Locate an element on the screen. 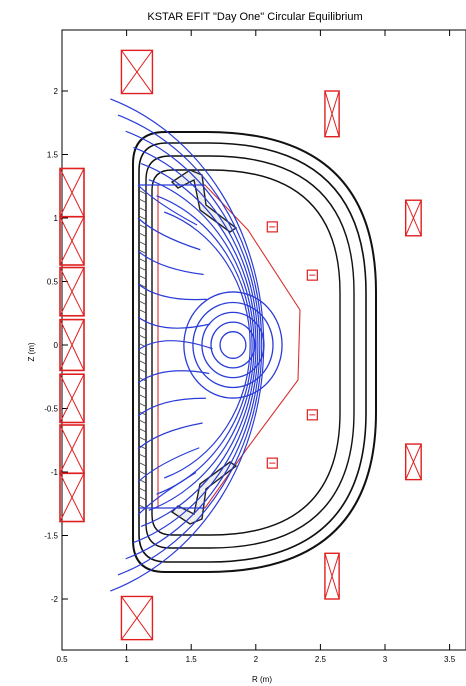 This screenshot has width=466, height=686. x-tick-label: 1 is located at coordinates (126, 659).